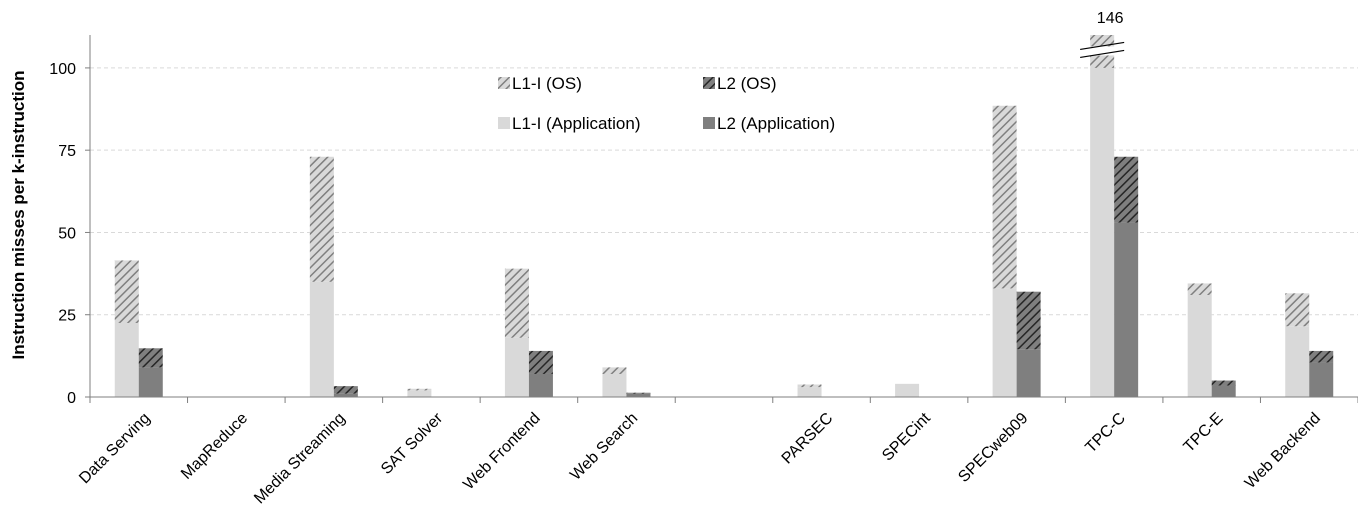 This screenshot has width=1358, height=529. I want to click on x-tick-label: SPECweb09, so click(993, 448).